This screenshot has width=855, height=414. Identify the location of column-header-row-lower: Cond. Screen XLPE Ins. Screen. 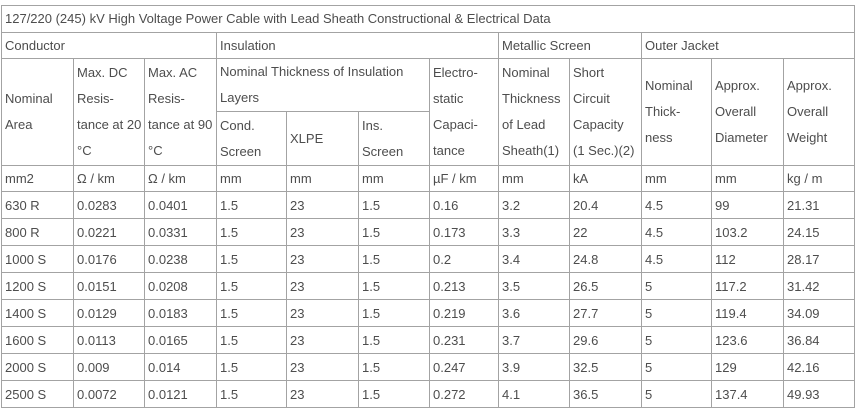
(428, 138).